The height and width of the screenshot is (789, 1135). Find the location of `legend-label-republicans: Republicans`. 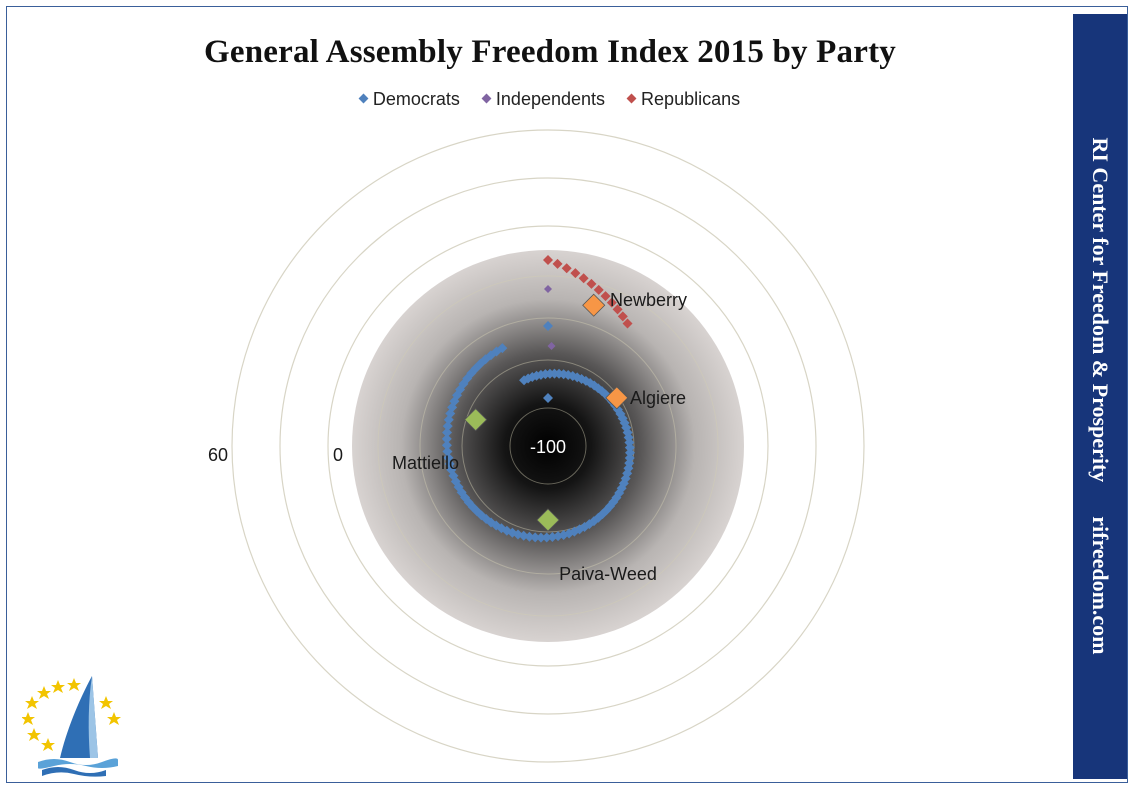

legend-label-republicans: Republicans is located at coordinates (691, 99).